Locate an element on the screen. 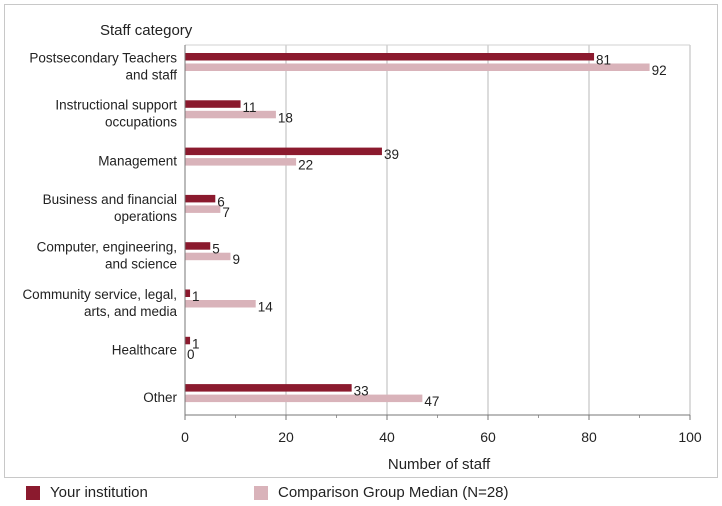  data-label: 47 is located at coordinates (431, 401).